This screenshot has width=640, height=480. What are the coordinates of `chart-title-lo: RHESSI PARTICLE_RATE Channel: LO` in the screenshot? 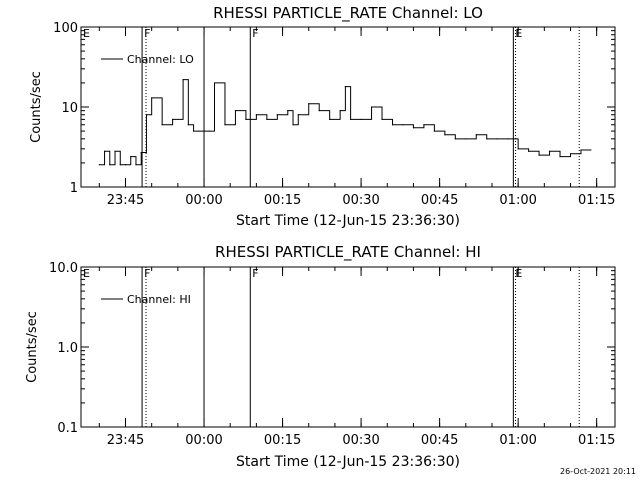 It's located at (348, 13).